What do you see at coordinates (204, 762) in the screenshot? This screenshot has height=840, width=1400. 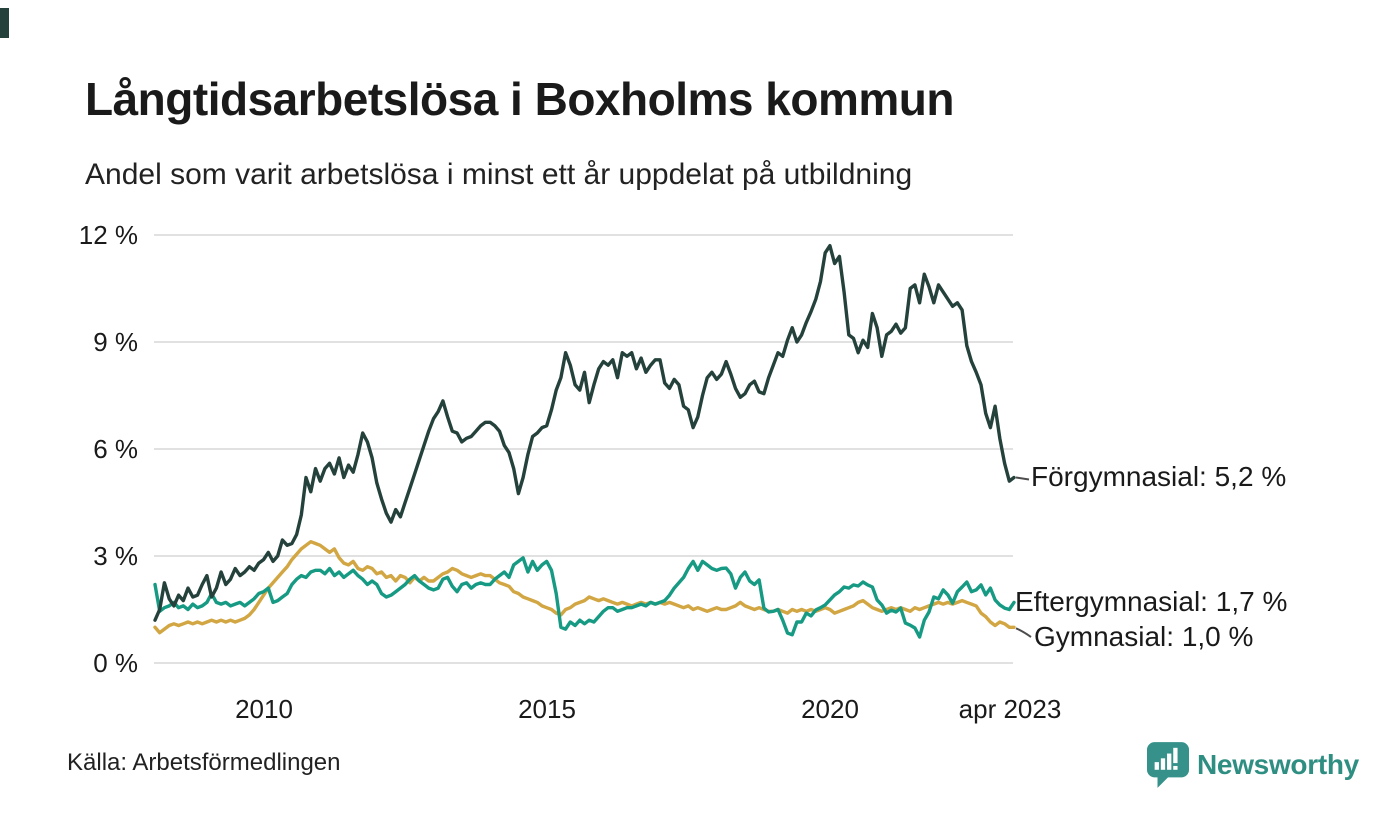 I see `source-note: Källa: Arbetsförmedlingen` at bounding box center [204, 762].